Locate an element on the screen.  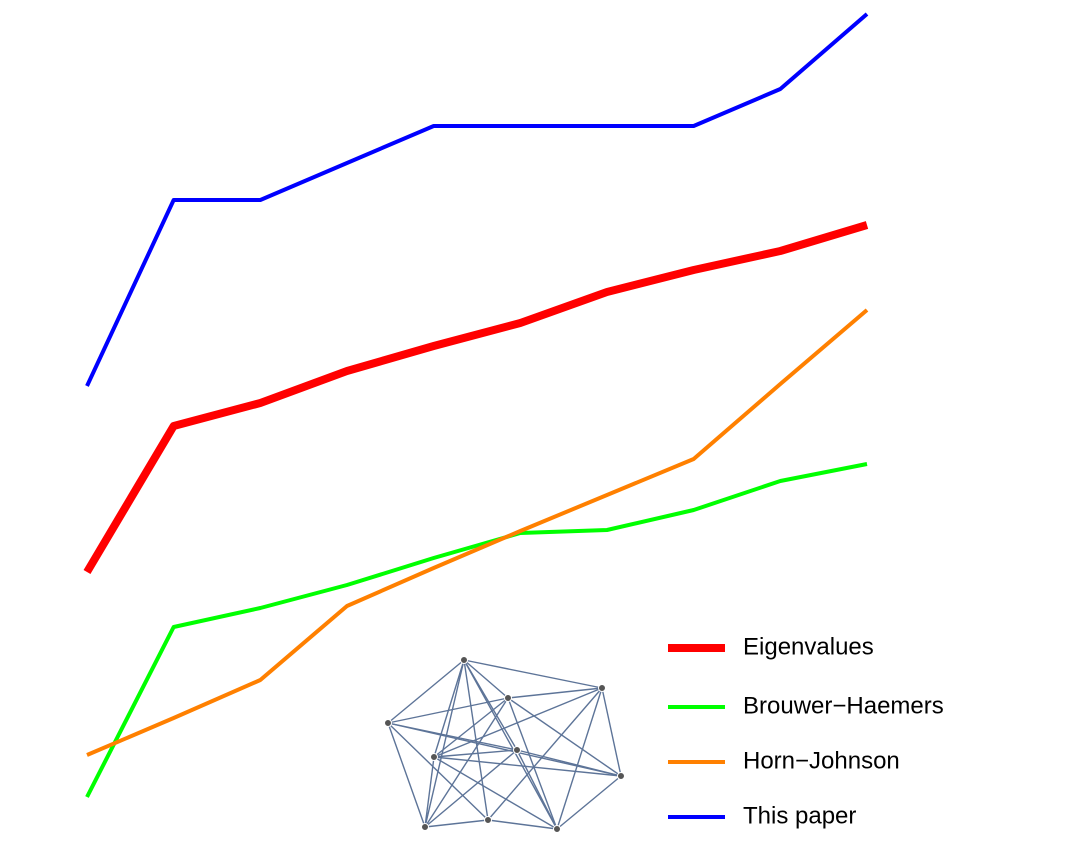
graph-icon is located at coordinates (504, 744).